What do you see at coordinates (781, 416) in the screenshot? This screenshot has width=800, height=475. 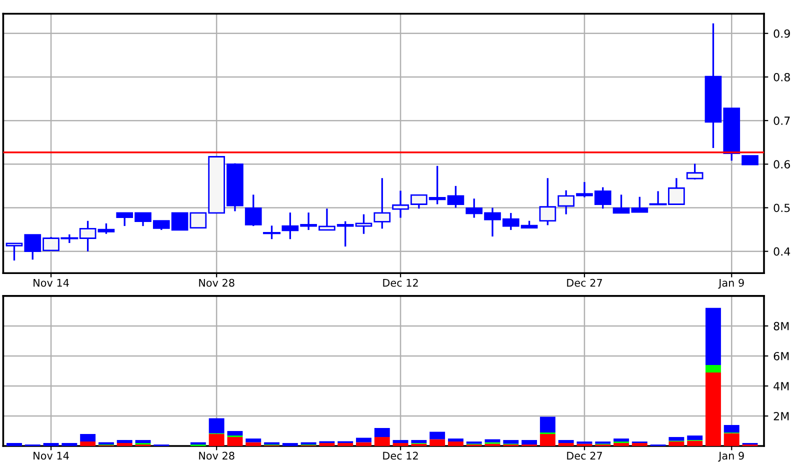 I see `y-tick-label: 2M` at bounding box center [781, 416].